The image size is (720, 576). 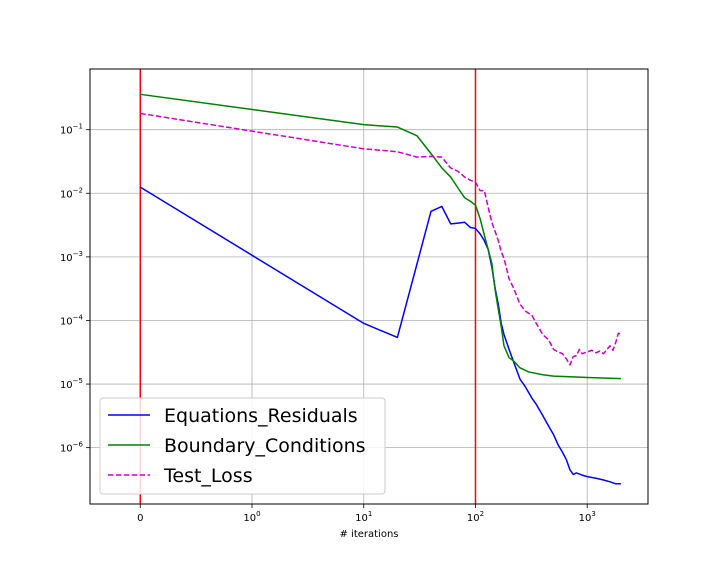 I want to click on legend-label: Boundary_Conditions, so click(x=265, y=446).